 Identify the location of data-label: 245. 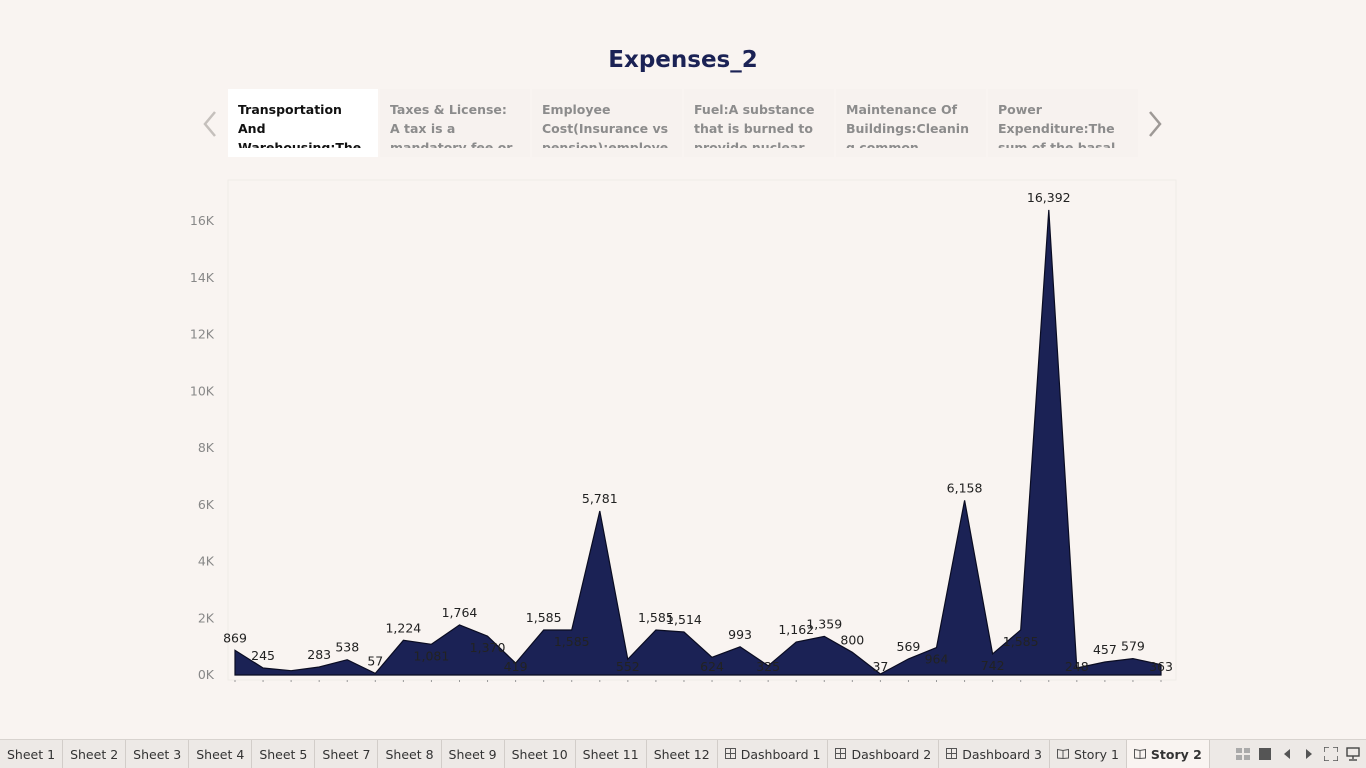
(263, 655).